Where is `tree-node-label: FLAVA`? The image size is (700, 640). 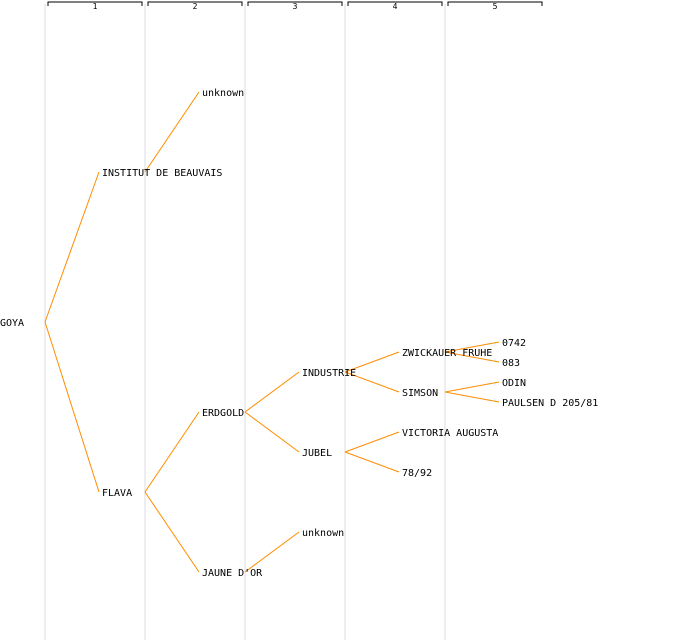 tree-node-label: FLAVA is located at coordinates (117, 493).